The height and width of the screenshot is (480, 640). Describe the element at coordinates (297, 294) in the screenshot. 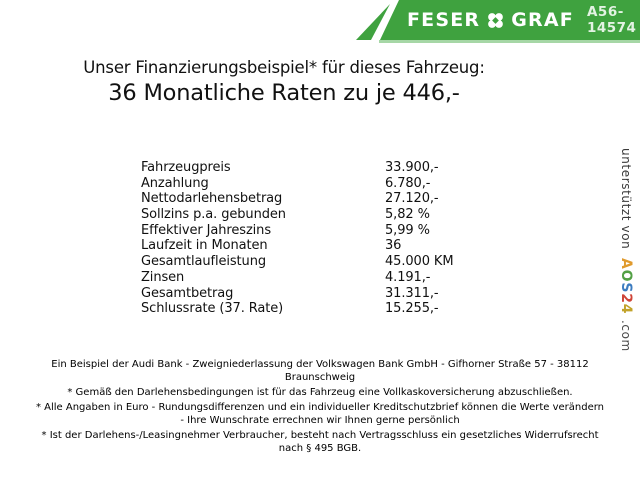

I see `table-row: Gesamtbetrag 31.311,-` at that location.